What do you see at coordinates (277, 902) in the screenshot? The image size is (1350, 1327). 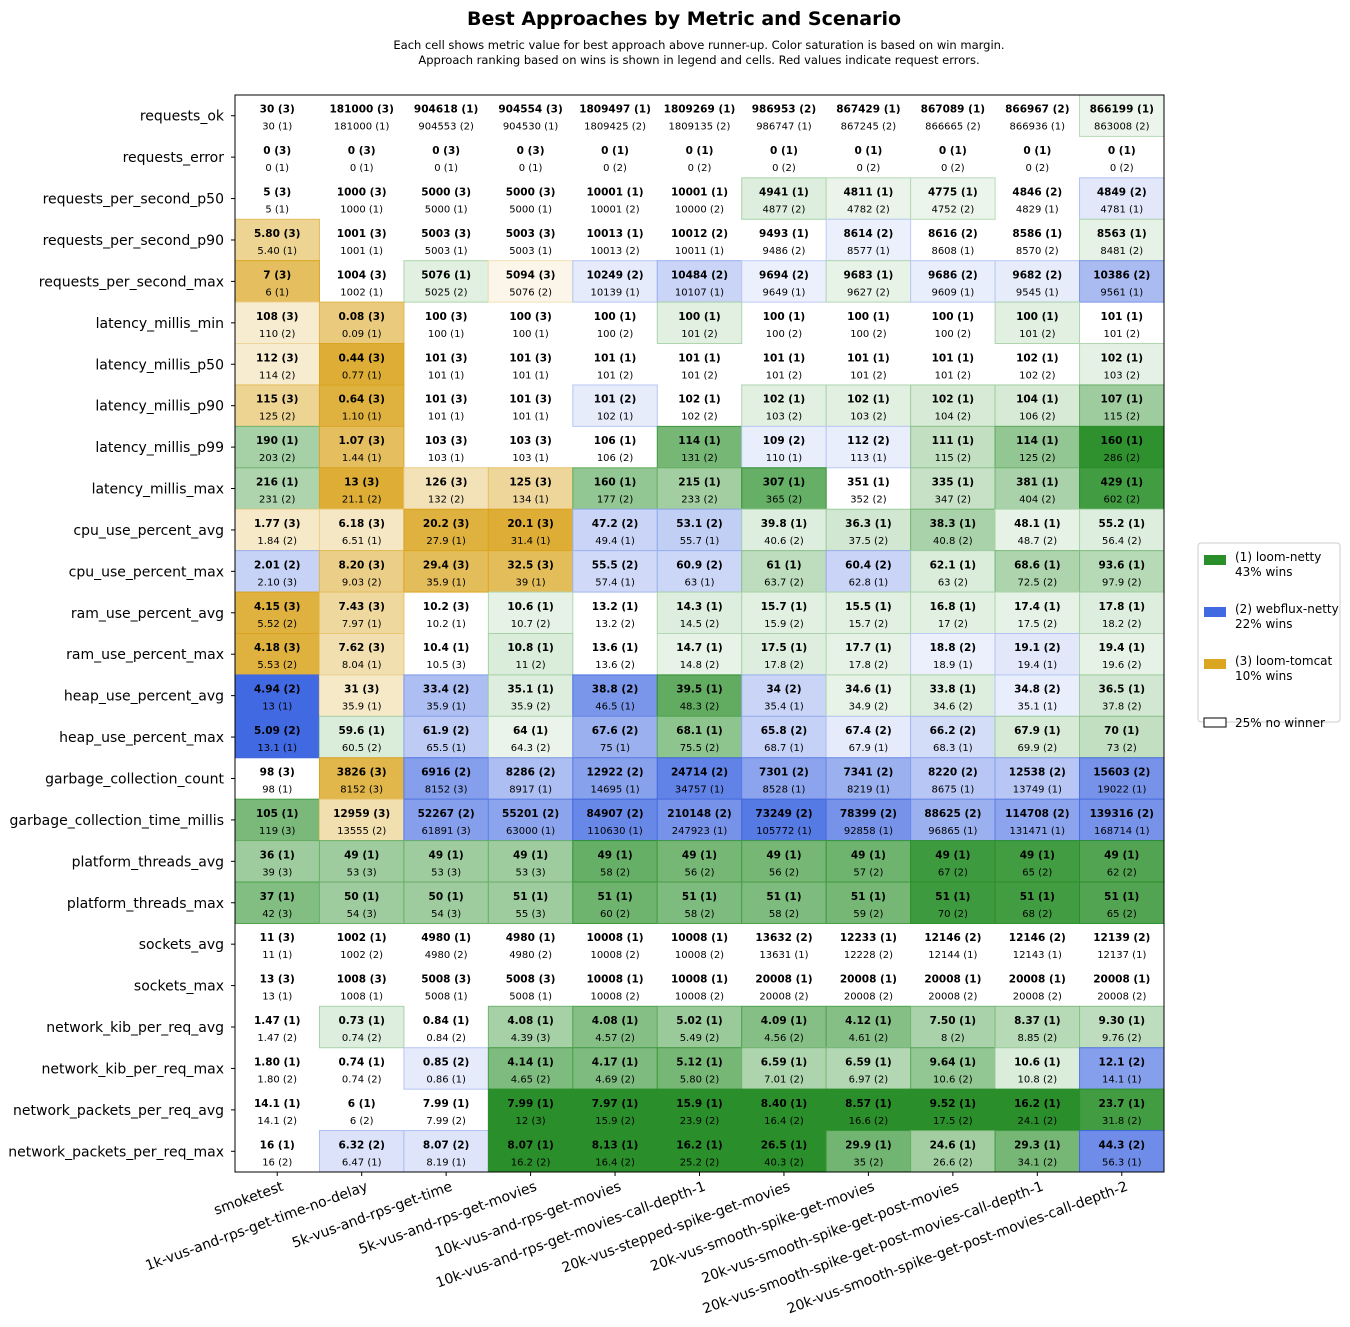 I see `heatmap-cell: 37 (1) 42 (3)` at bounding box center [277, 902].